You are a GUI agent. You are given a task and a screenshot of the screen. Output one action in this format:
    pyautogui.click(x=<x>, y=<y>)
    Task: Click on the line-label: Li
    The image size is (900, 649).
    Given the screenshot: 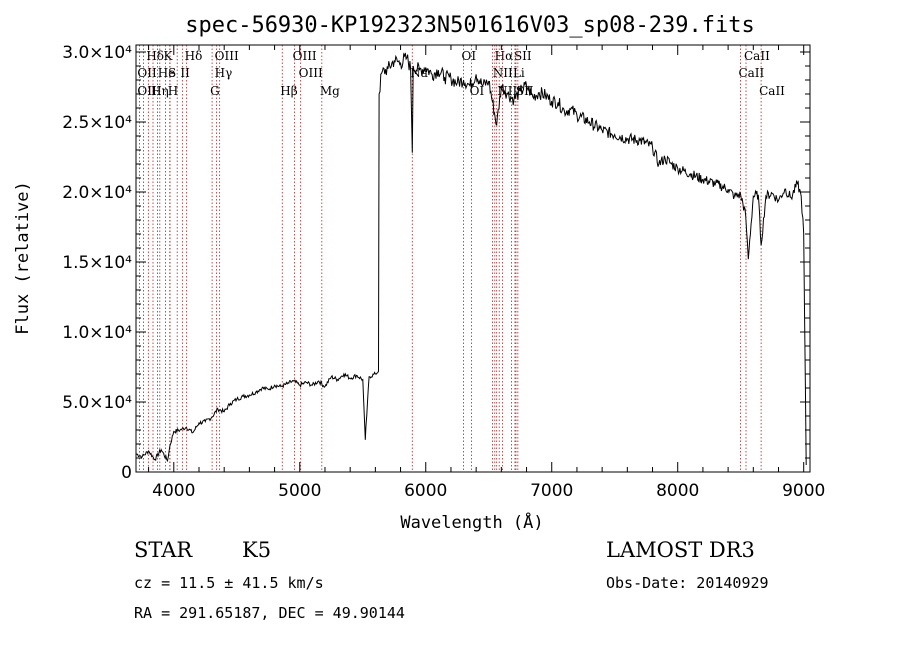 What is the action you would take?
    pyautogui.click(x=519, y=73)
    